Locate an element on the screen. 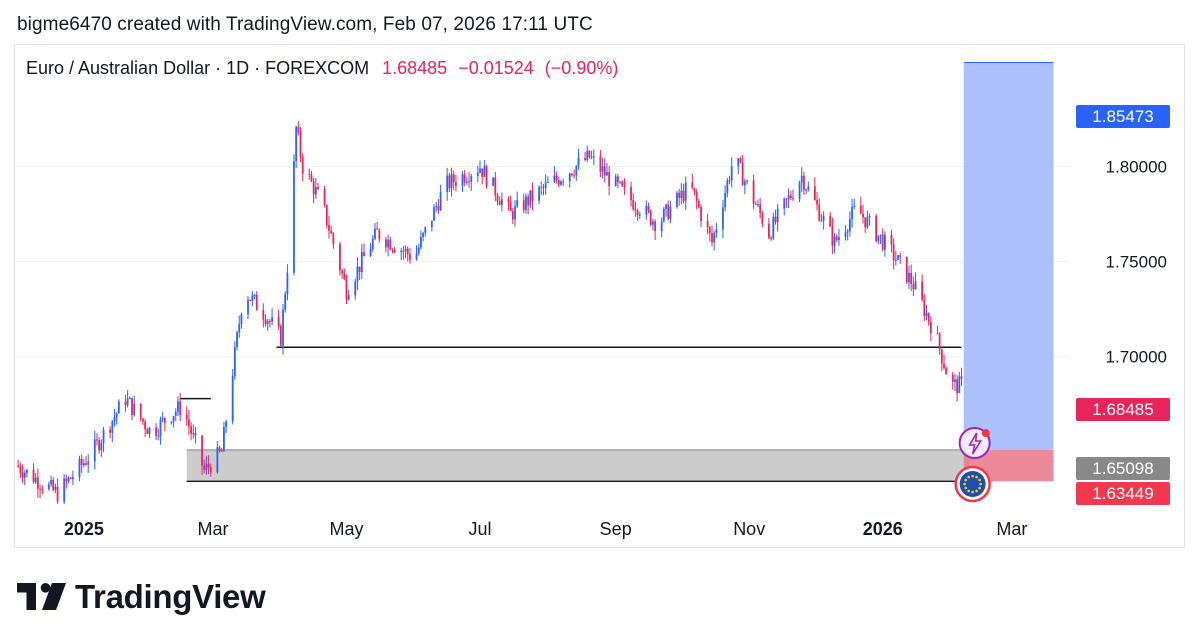 Image resolution: width=1200 pixels, height=642 pixels. y-tick-label: 1.70000 is located at coordinates (1136, 357).